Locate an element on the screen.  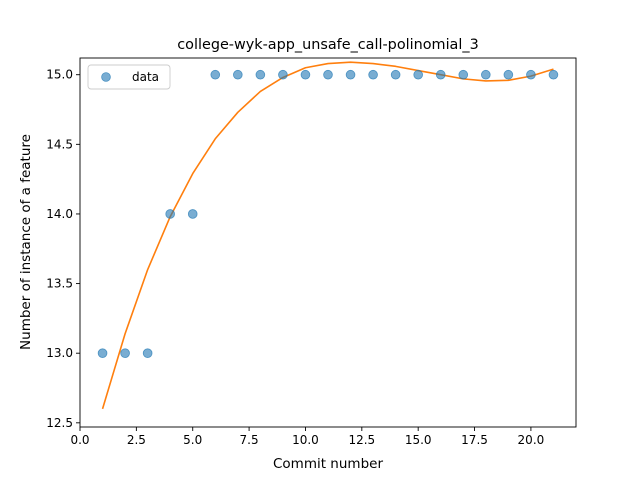
x-axis-label: Commit number is located at coordinates (328, 464).